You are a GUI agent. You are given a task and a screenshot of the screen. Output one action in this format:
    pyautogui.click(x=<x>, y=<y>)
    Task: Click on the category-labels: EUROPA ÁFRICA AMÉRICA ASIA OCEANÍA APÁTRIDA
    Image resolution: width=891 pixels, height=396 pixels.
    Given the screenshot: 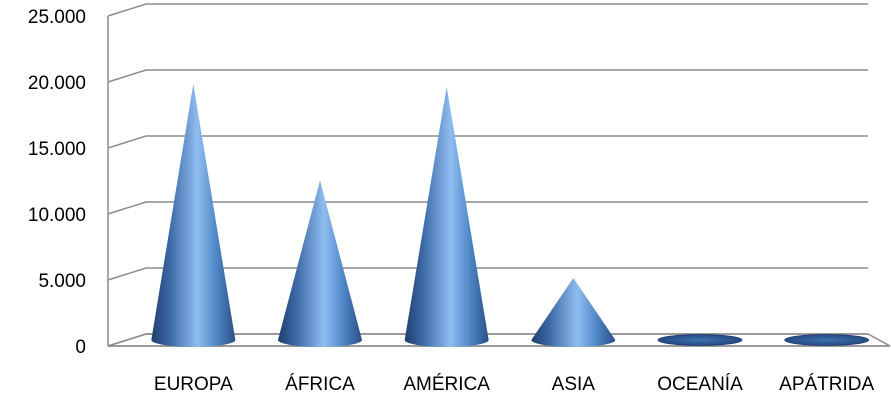 What is the action you would take?
    pyautogui.click(x=514, y=384)
    